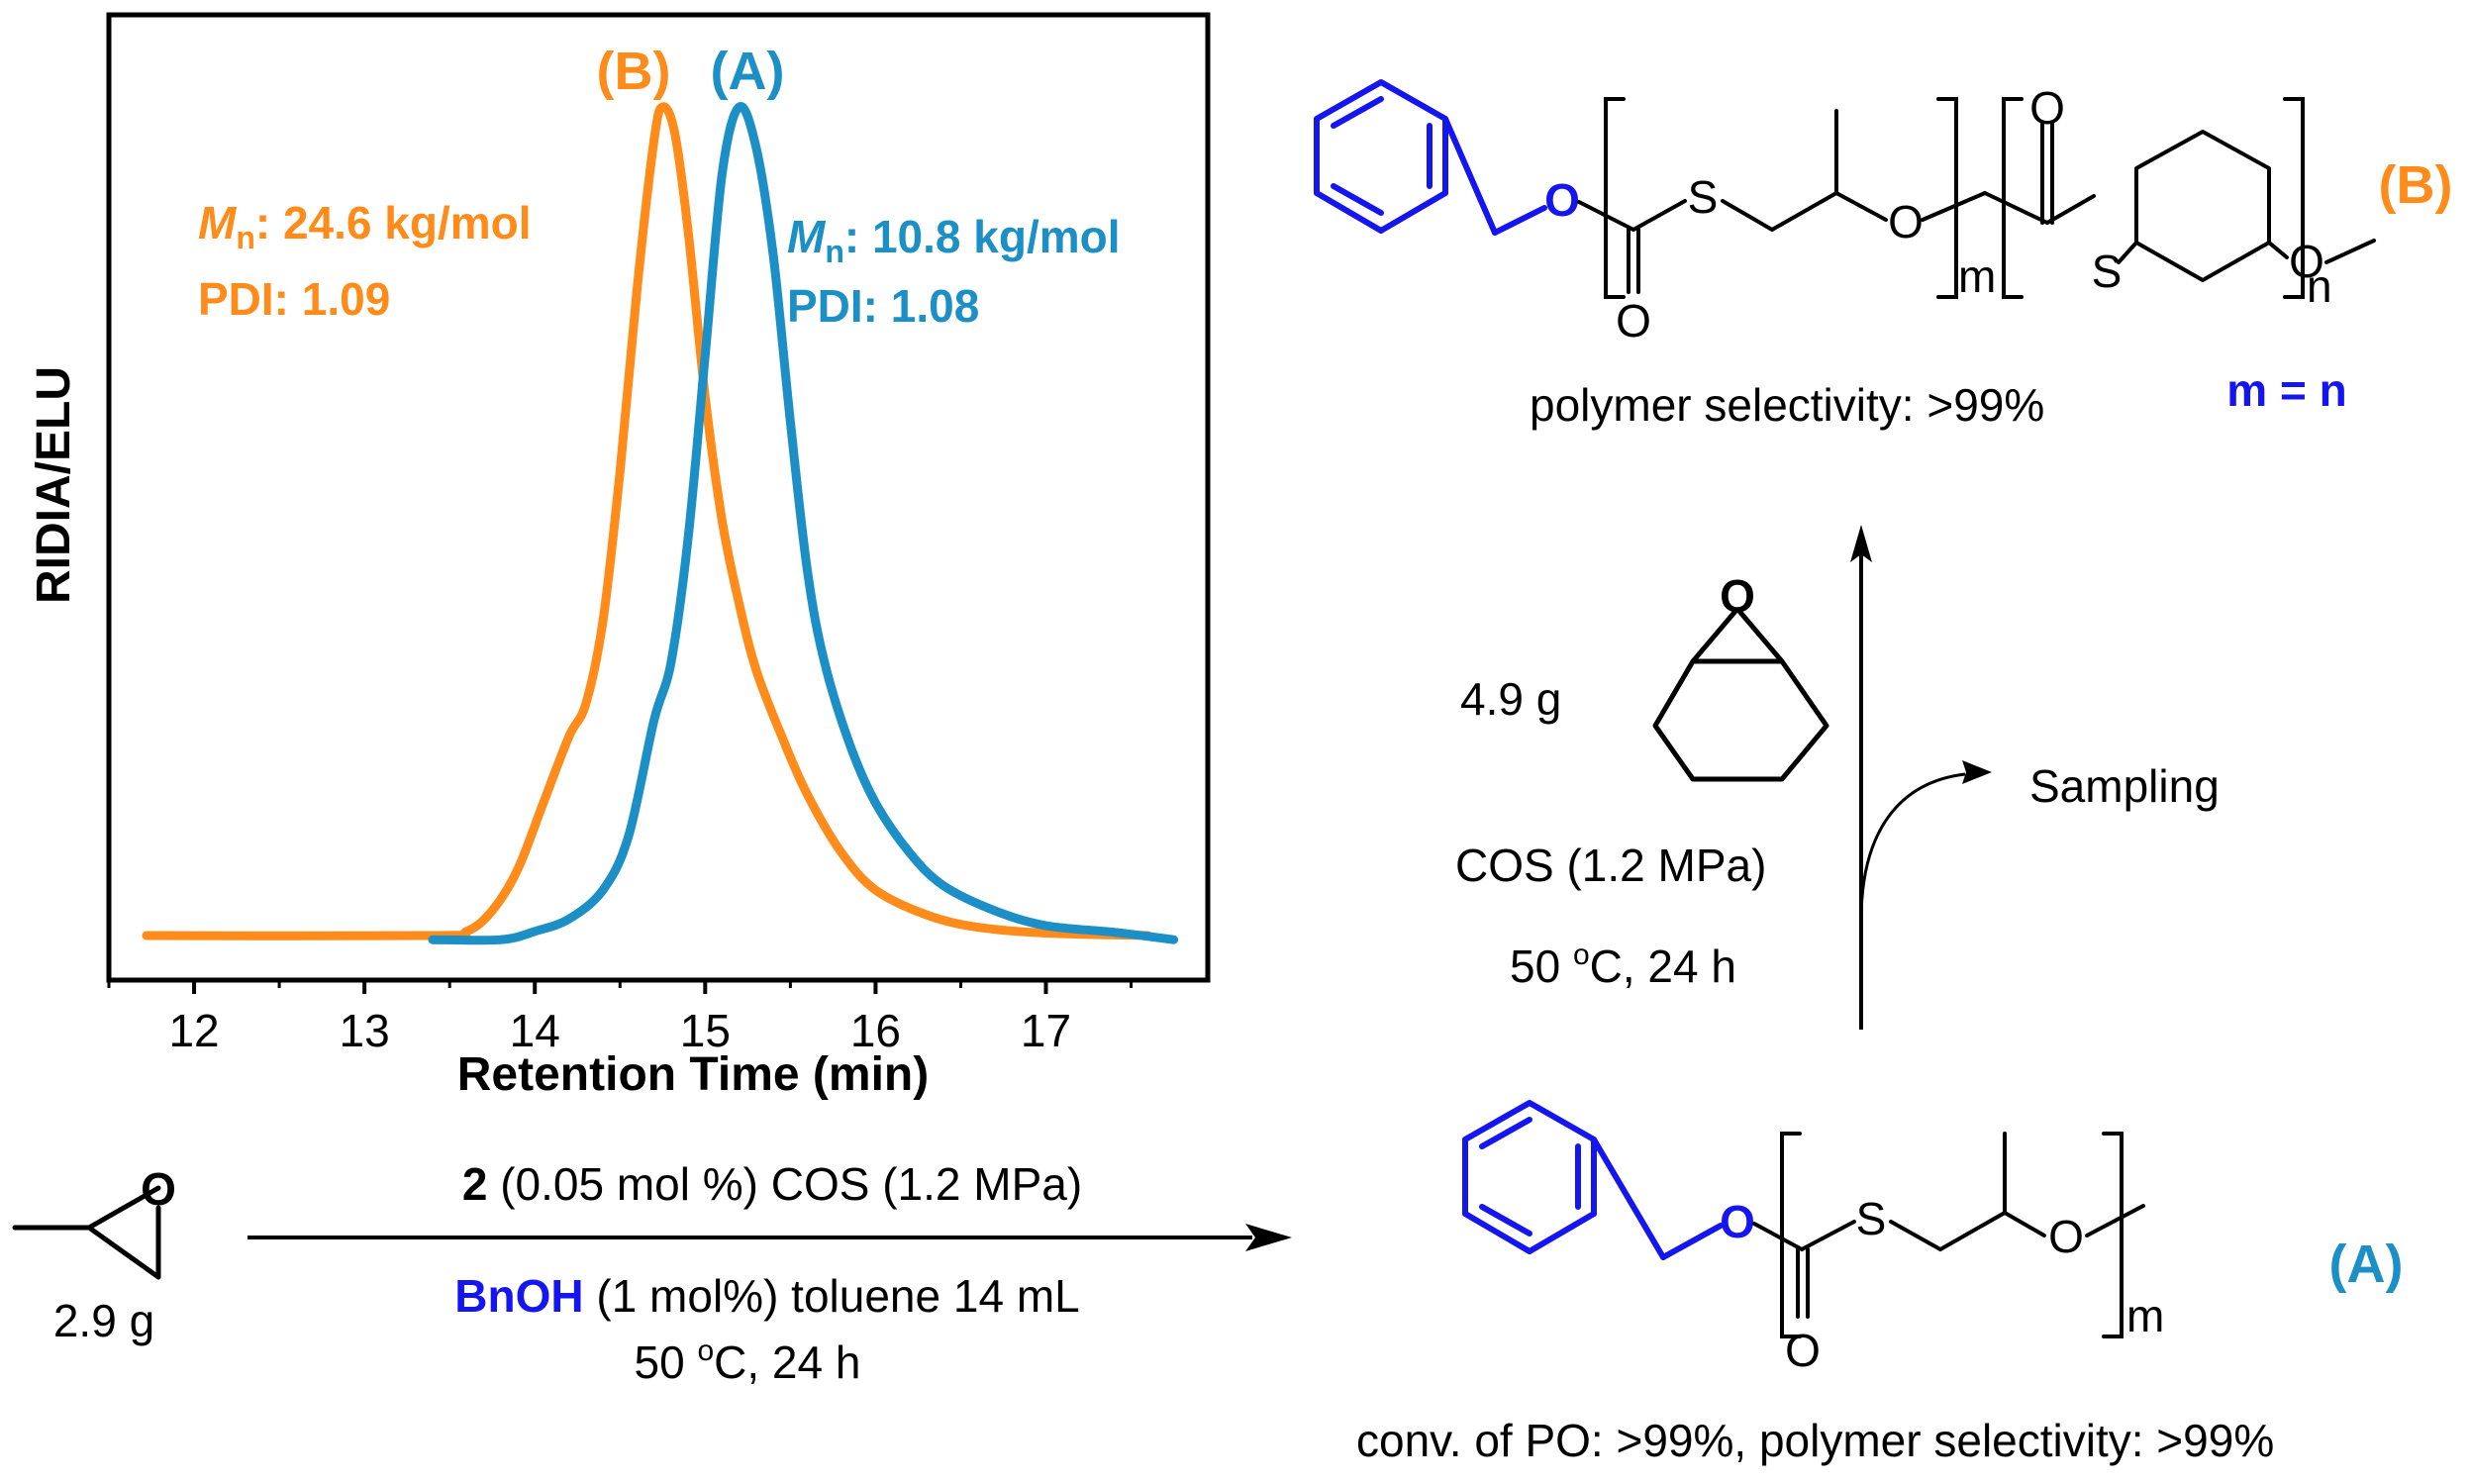 The height and width of the screenshot is (1484, 2470). Describe the element at coordinates (1871, 1218) in the screenshot. I see `product-a-sulfur: S` at that location.